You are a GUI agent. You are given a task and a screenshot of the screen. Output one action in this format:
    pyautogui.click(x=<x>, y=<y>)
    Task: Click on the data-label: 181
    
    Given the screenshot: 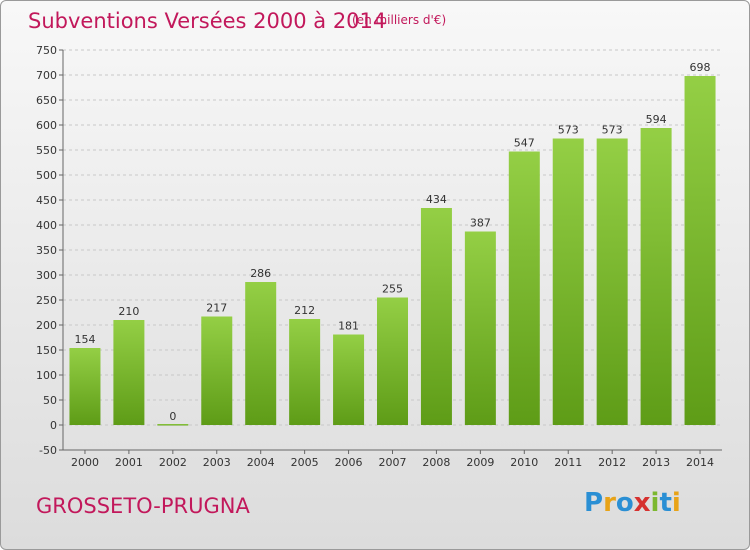 What is the action you would take?
    pyautogui.click(x=348, y=326)
    